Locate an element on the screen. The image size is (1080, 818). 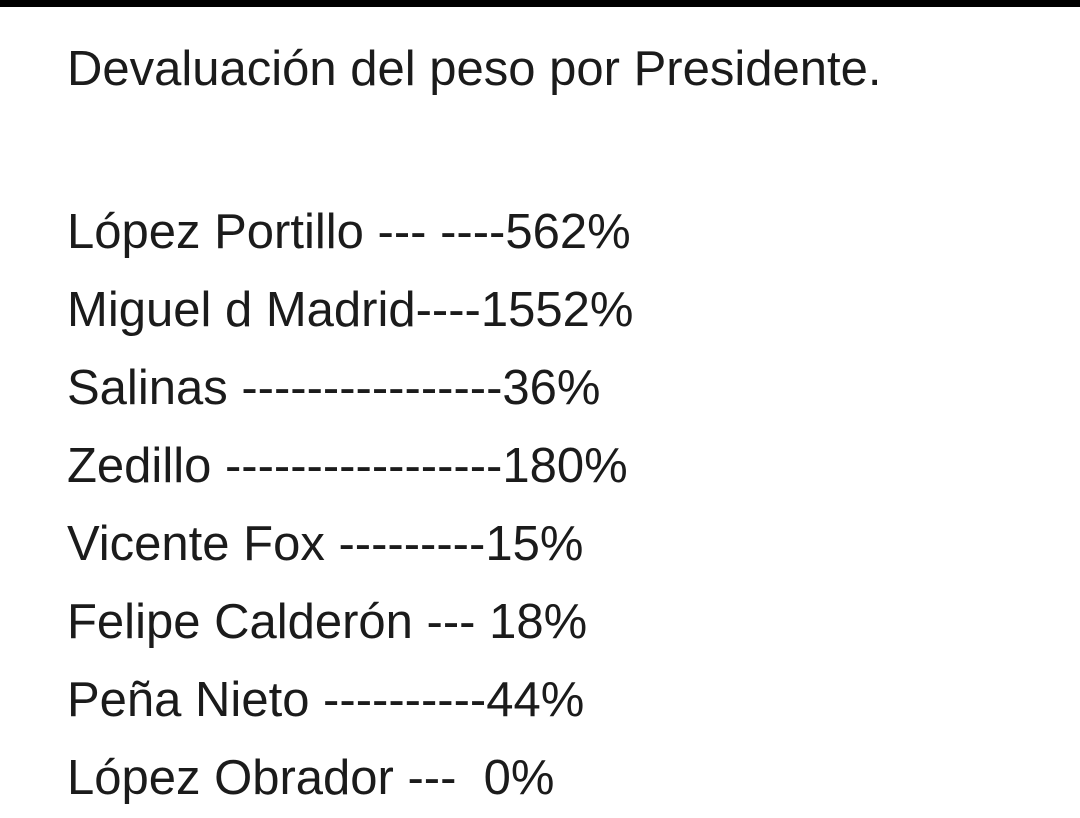
list-item-pena-nieto: Peña Nieto ----------44% is located at coordinates (326, 700).